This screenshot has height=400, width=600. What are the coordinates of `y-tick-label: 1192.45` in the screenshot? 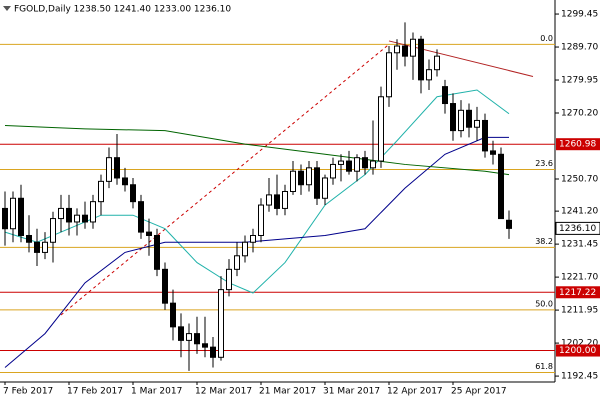 It's located at (579, 377).